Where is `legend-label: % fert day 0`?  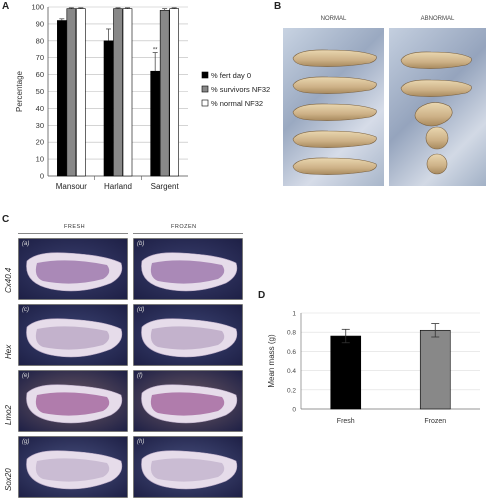
legend-label: % fert day 0 is located at coordinates (231, 75).